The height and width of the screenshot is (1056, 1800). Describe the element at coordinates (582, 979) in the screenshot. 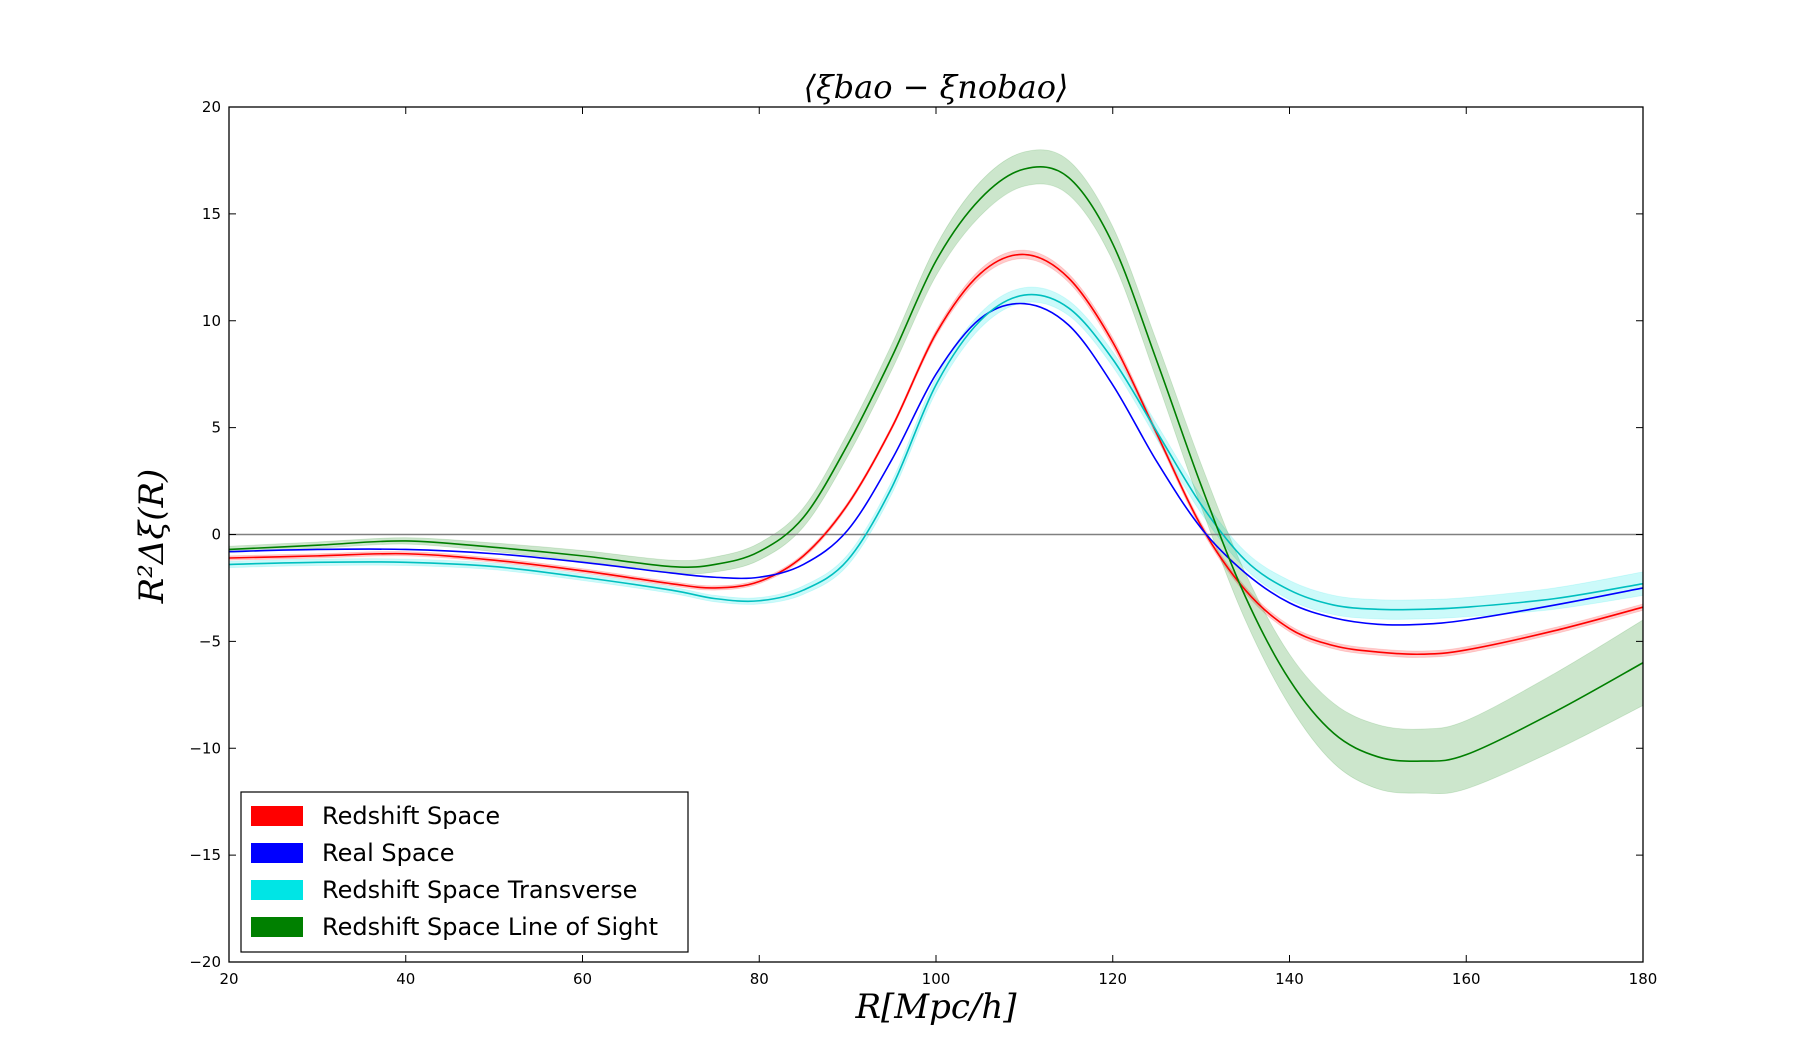

I see `x-tick-label: 60` at that location.